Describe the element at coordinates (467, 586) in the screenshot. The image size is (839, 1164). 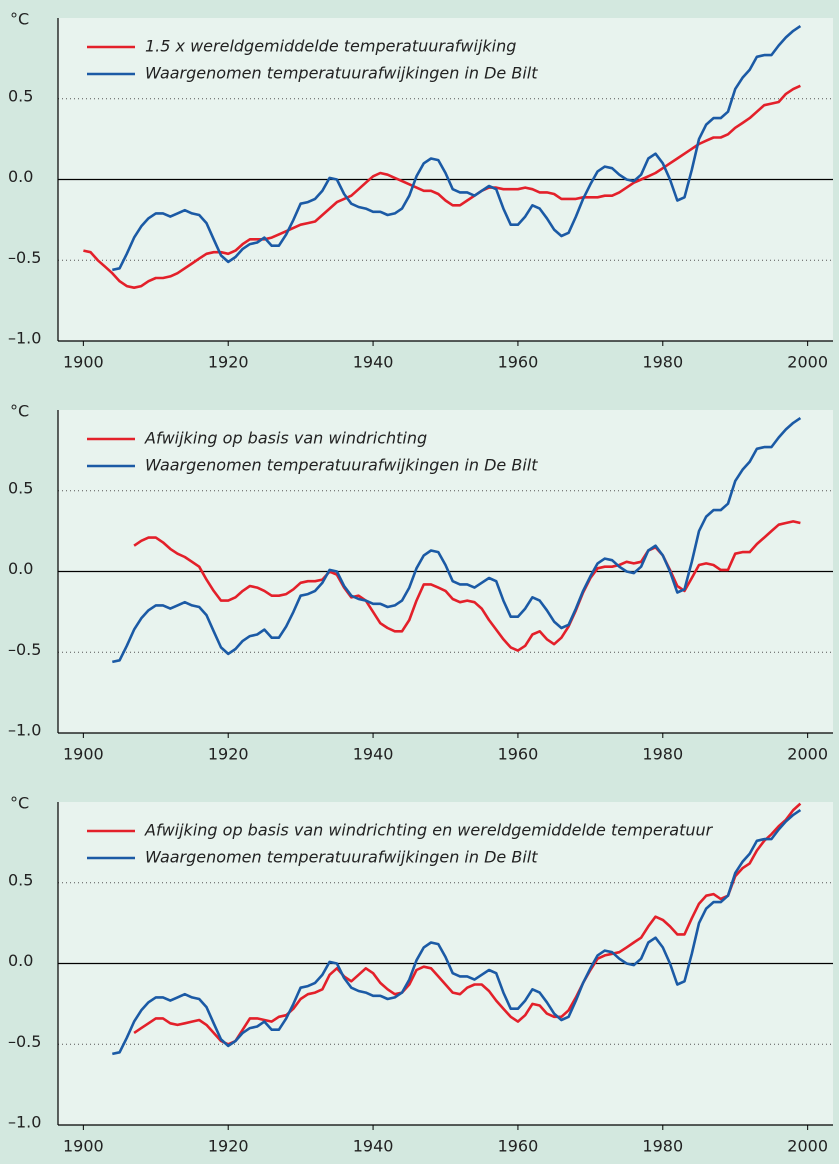
I see `series-line` at that location.